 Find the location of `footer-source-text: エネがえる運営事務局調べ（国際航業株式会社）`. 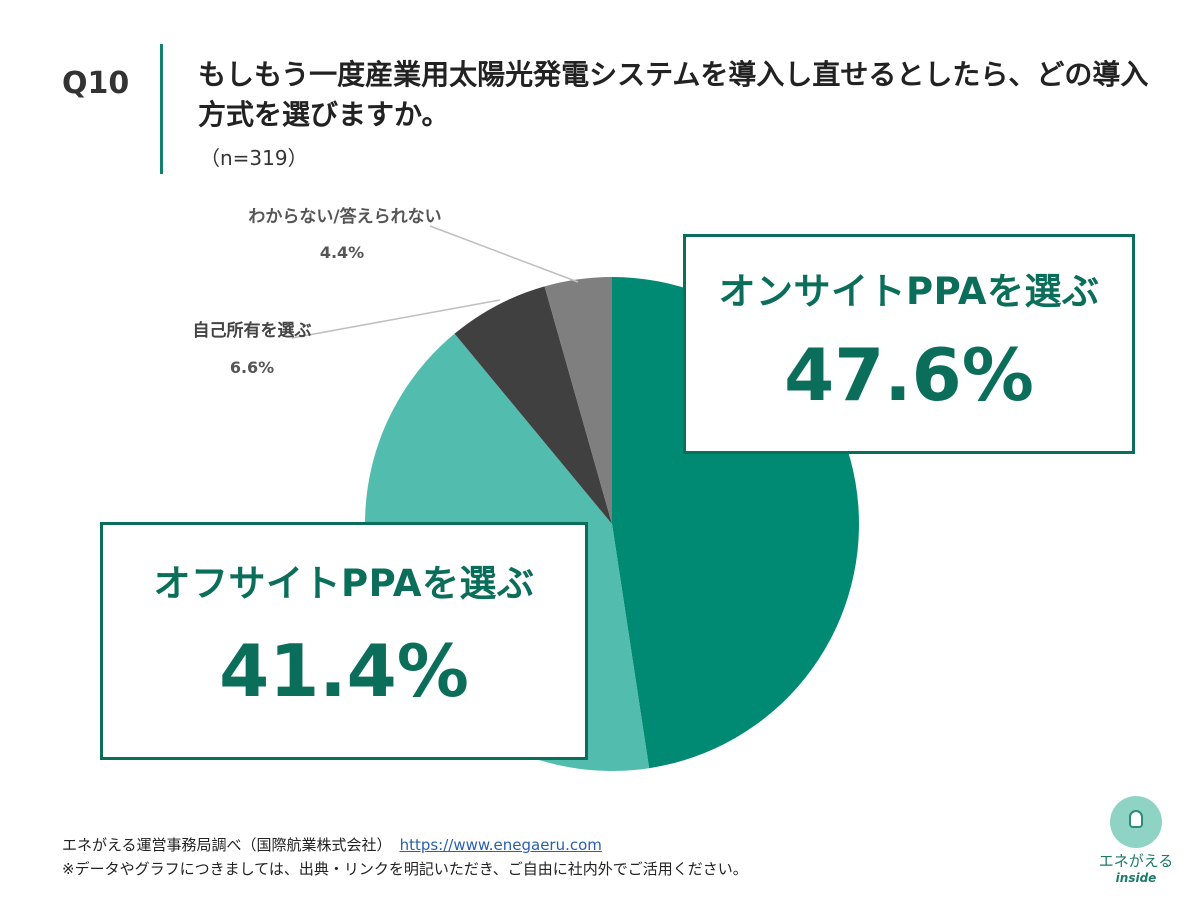

footer-source-text: エネがえる運営事務局調べ（国際航業株式会社） is located at coordinates (227, 845).